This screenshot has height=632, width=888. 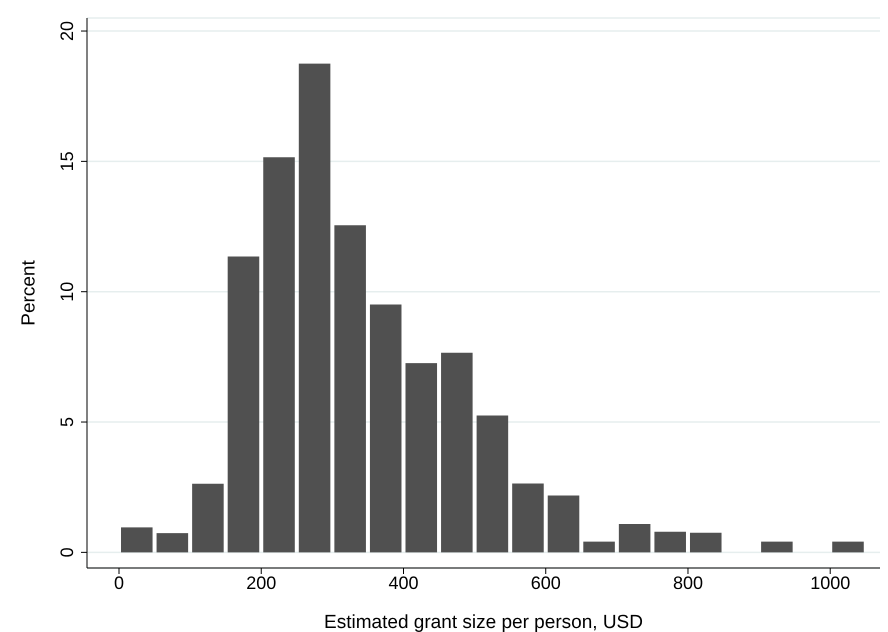 What do you see at coordinates (67, 161) in the screenshot?
I see `y-tick-label: 15` at bounding box center [67, 161].